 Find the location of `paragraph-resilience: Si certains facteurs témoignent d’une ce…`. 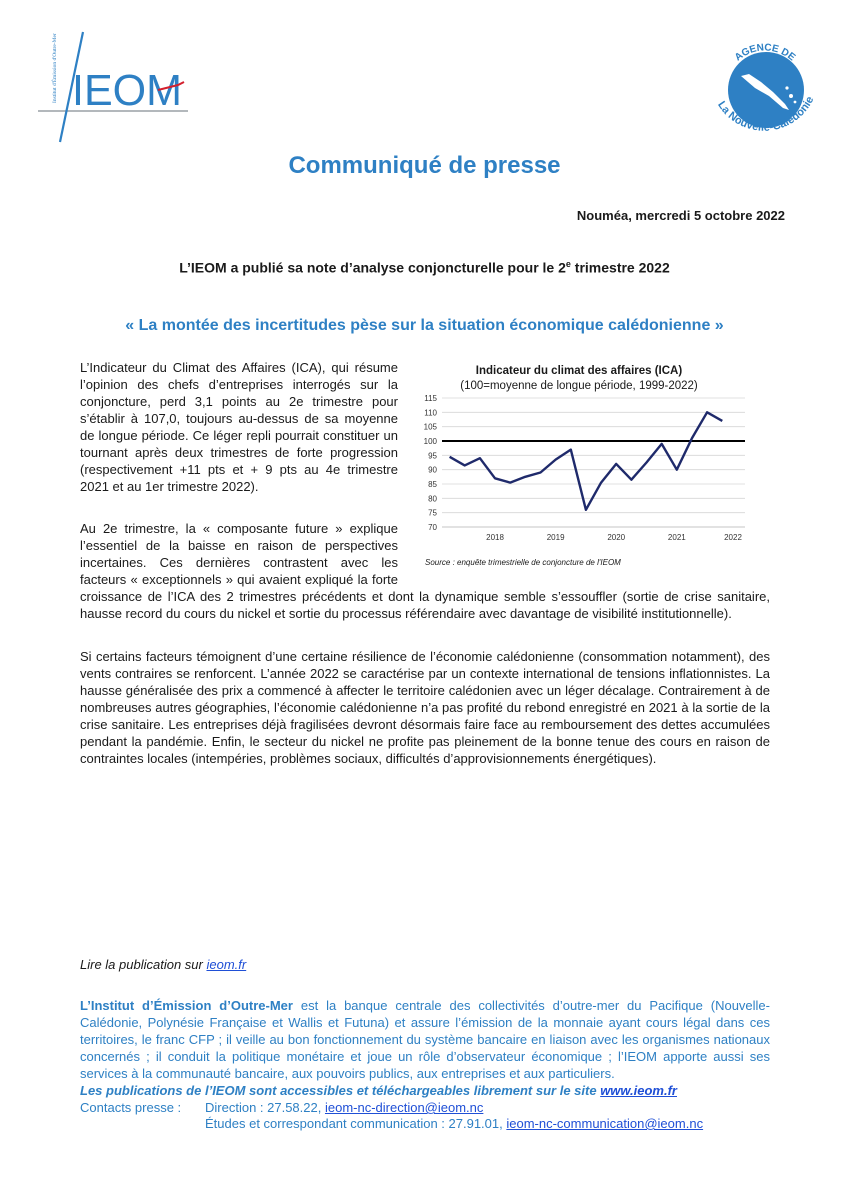

paragraph-resilience: Si certains facteurs témoignent d’une ce… is located at coordinates (425, 707).